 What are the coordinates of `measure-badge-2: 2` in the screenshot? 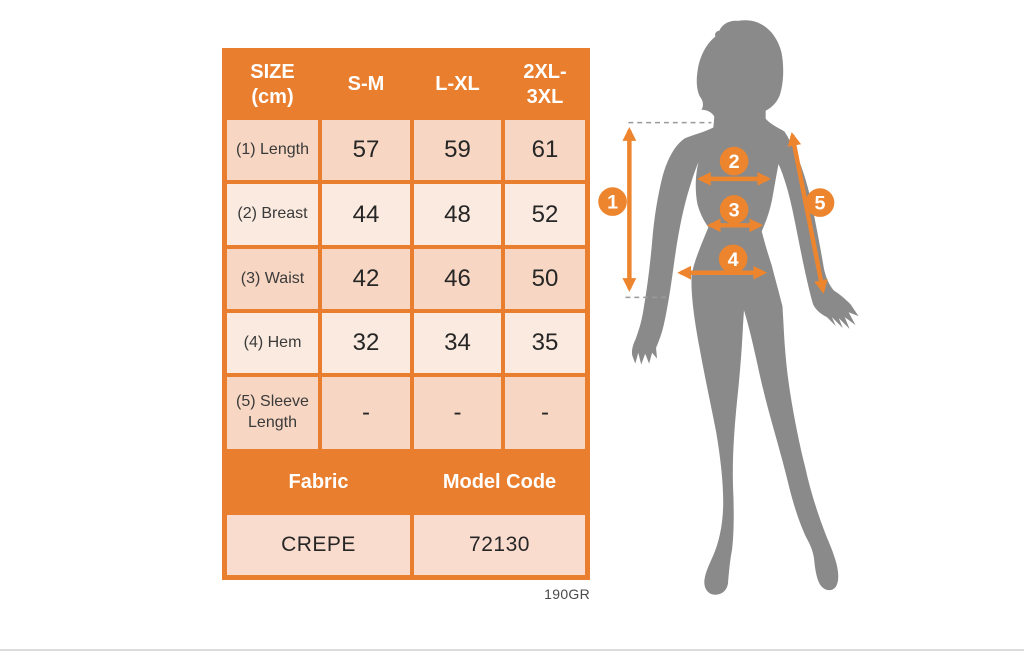 It's located at (734, 161).